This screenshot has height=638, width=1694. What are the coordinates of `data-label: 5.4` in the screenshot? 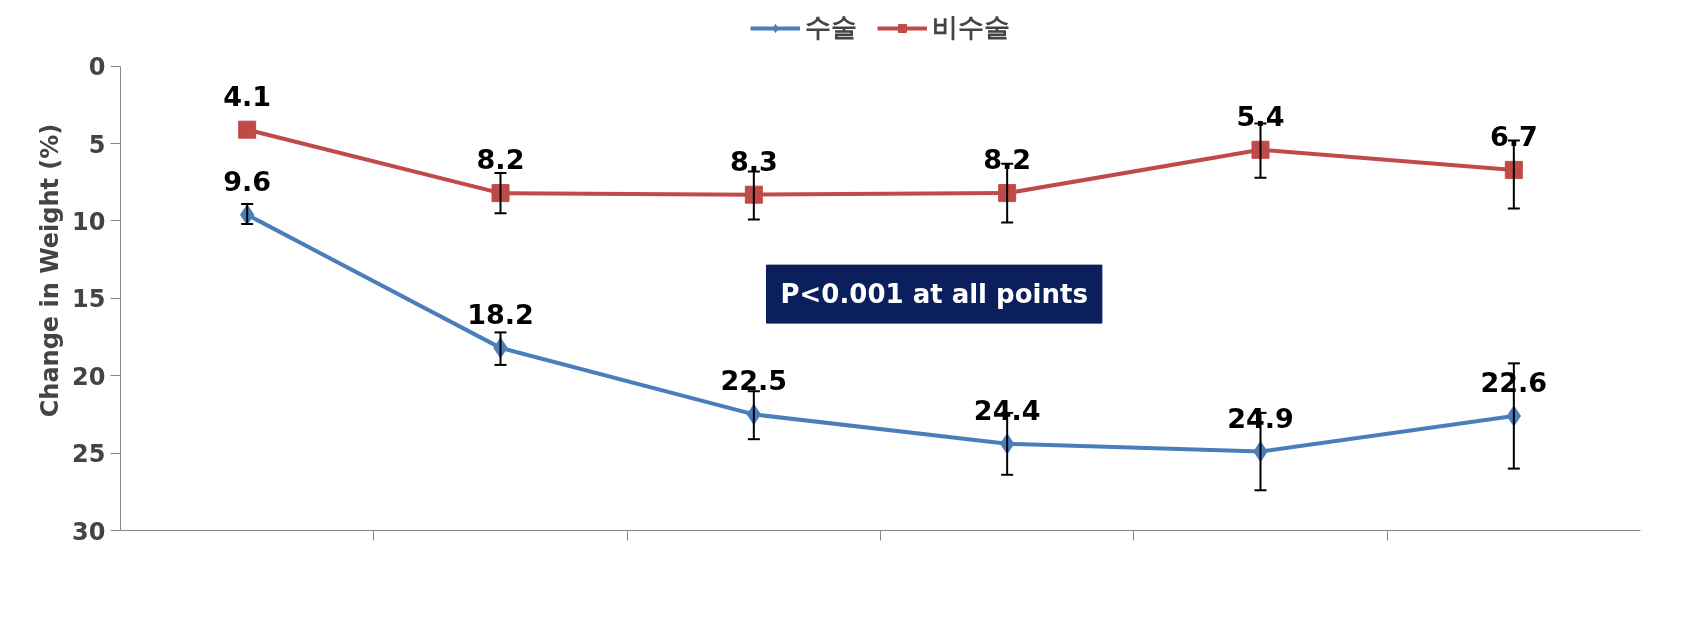 It's located at (1260, 116).